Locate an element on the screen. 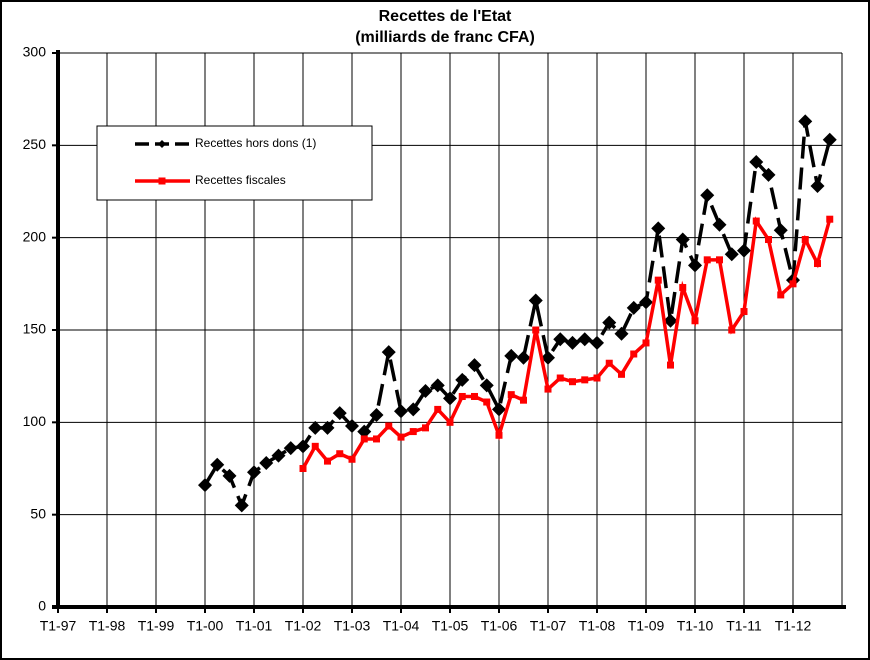 Image resolution: width=870 pixels, height=660 pixels. y-tick-label: 100 is located at coordinates (35, 421).